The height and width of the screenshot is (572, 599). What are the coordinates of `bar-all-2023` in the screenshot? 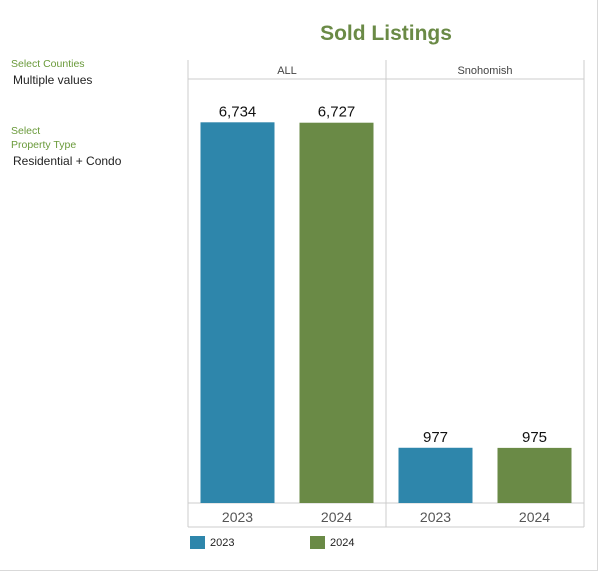 It's located at (237, 312).